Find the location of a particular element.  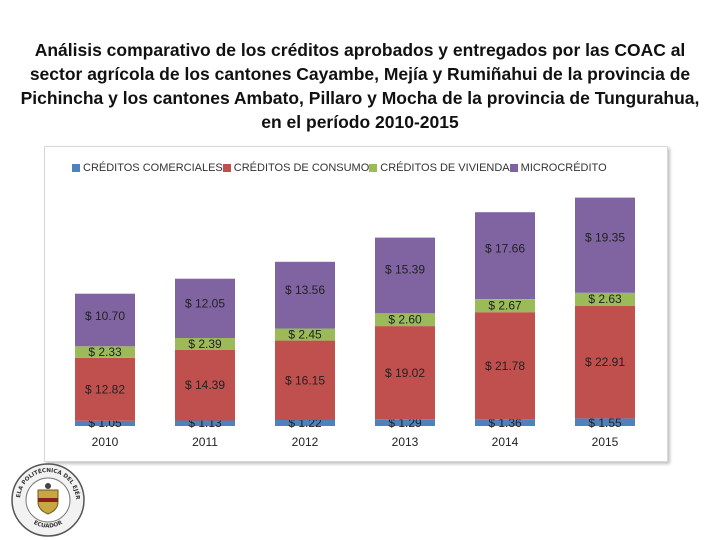

bar-consumo-2015 is located at coordinates (605, 362).